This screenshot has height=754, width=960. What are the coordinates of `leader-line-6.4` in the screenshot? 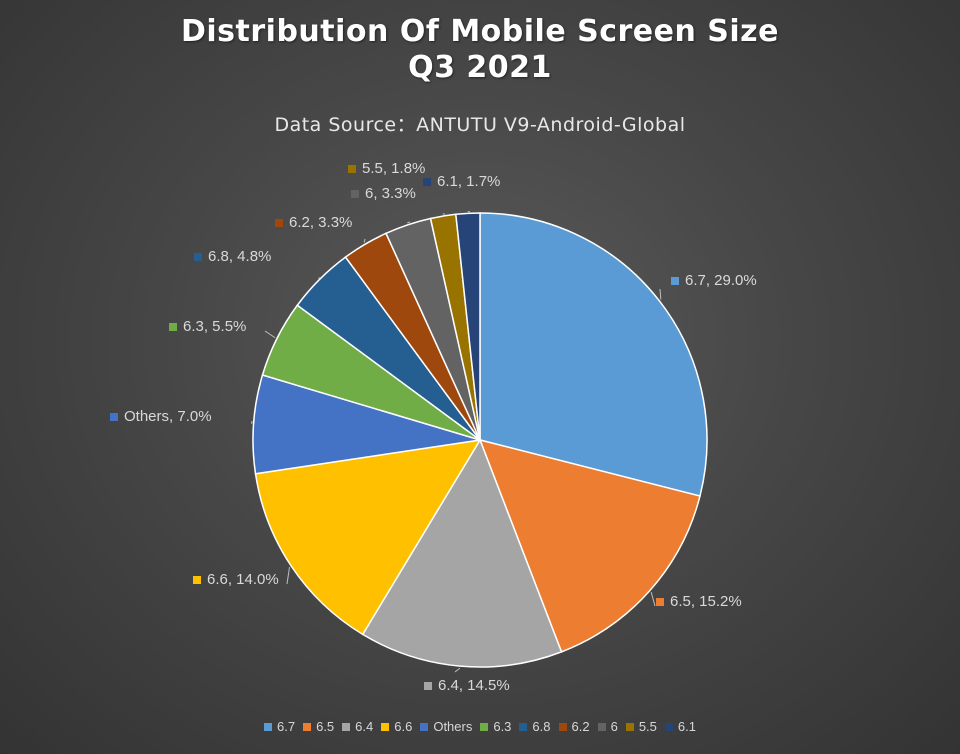 It's located at (457, 670).